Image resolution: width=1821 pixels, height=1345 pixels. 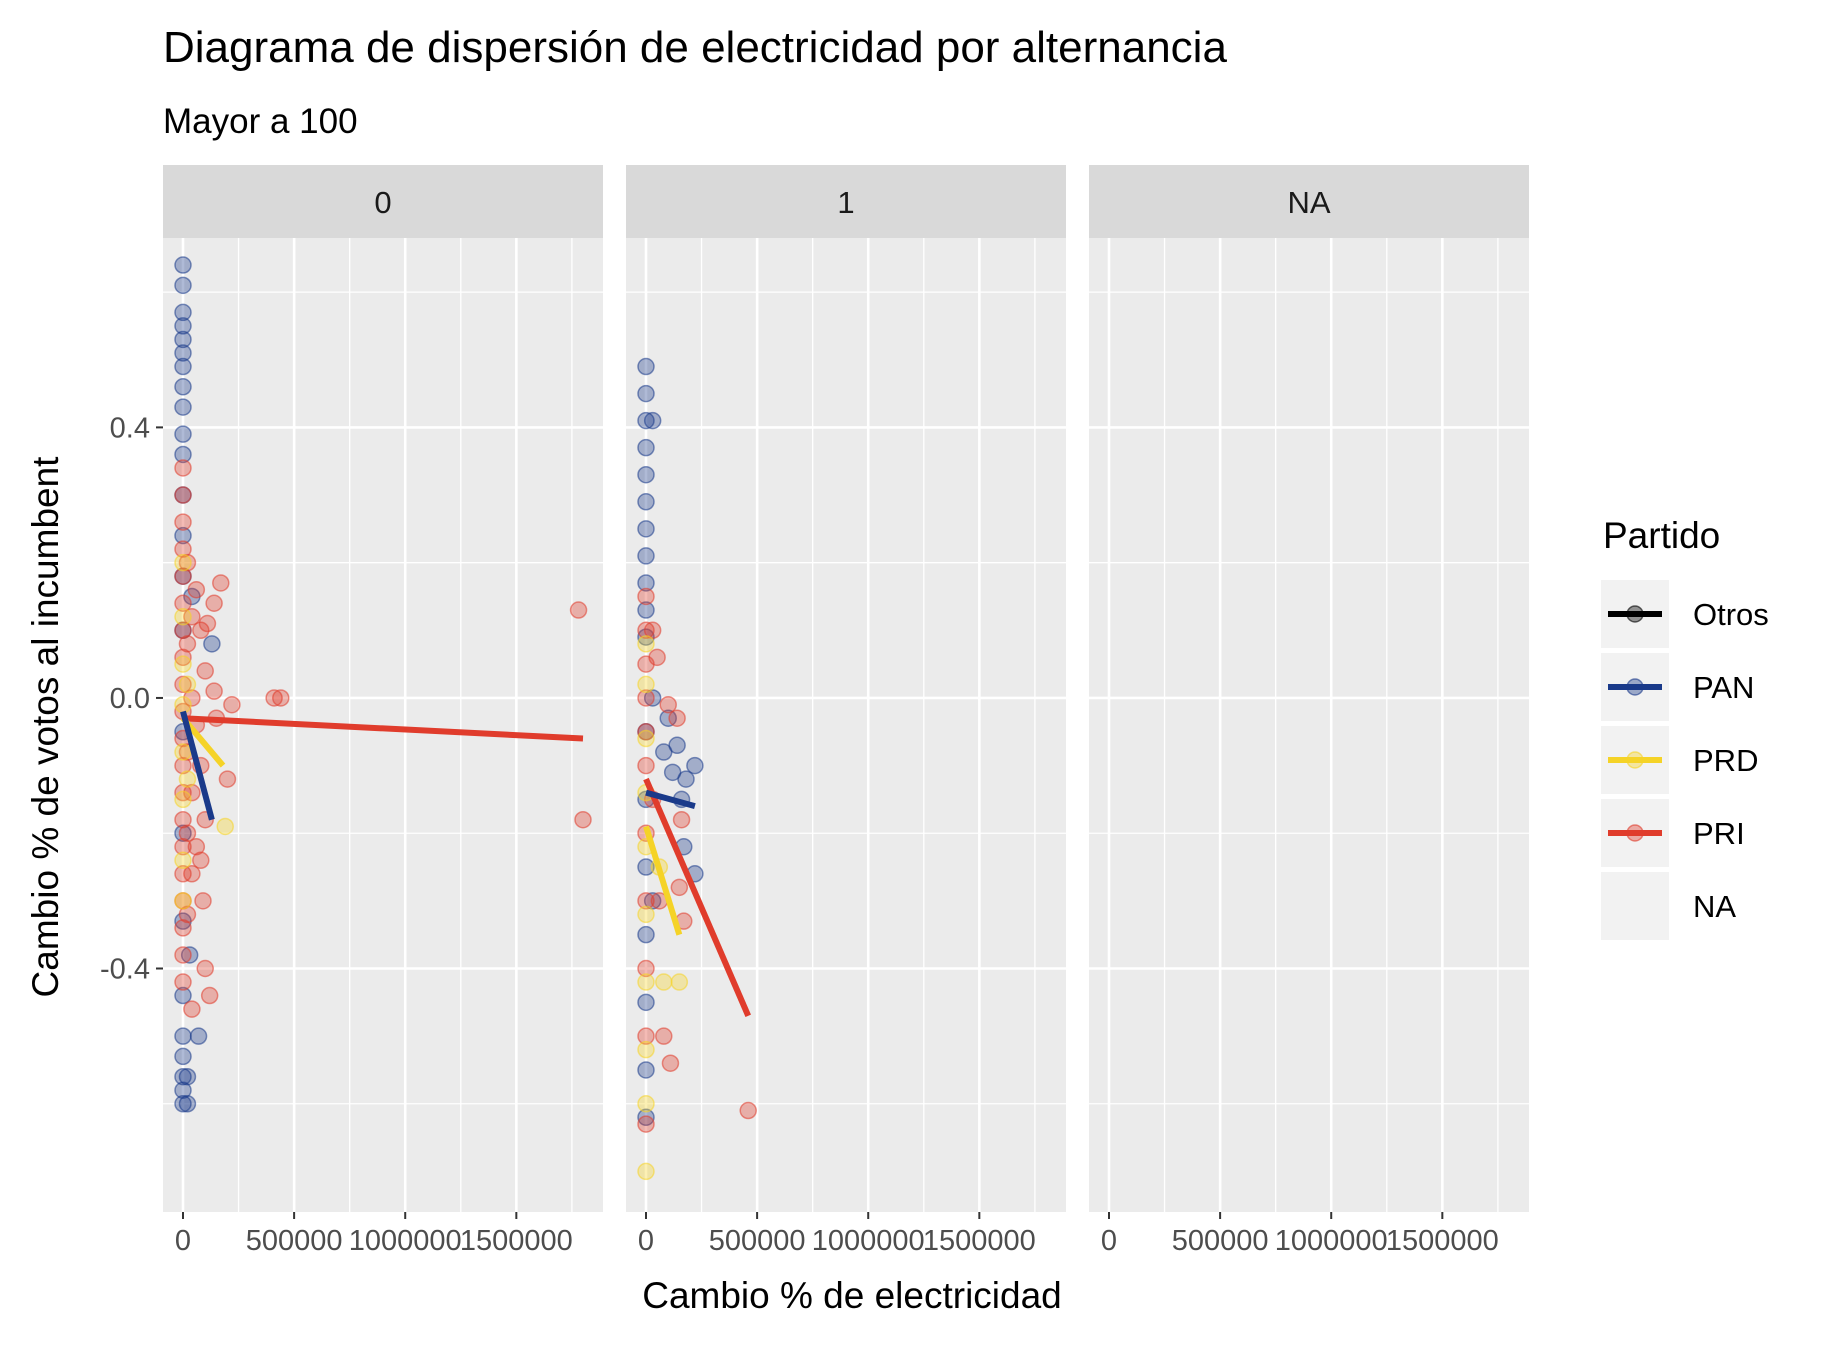 What do you see at coordinates (130, 699) in the screenshot?
I see `y-tick-label: 0.0` at bounding box center [130, 699].